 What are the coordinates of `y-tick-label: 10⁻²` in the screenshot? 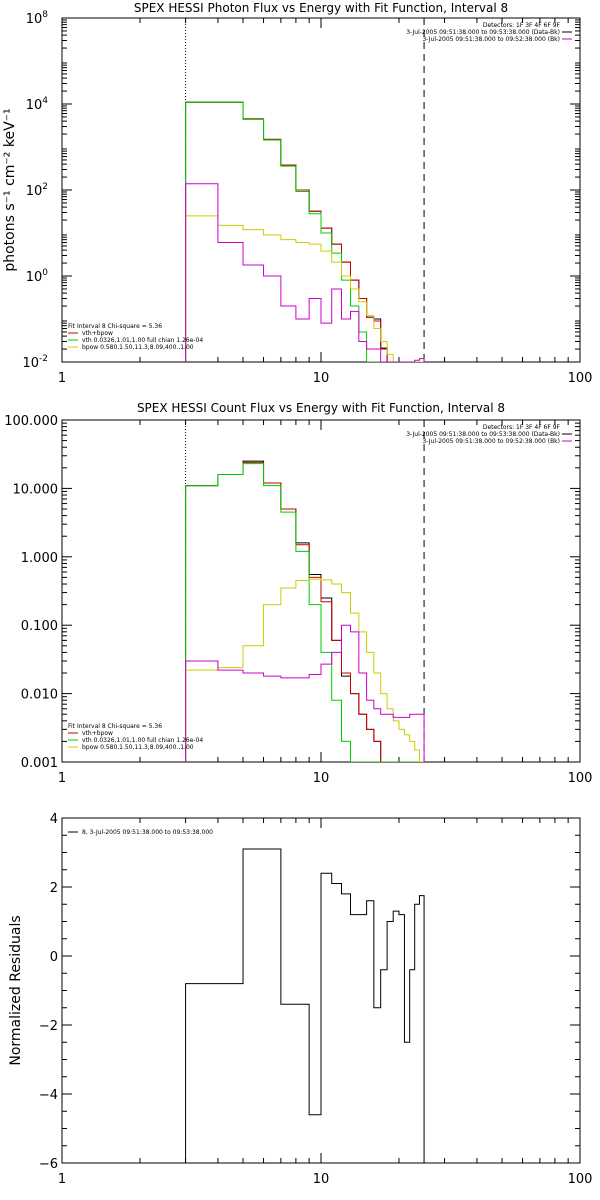 It's located at (35, 362).